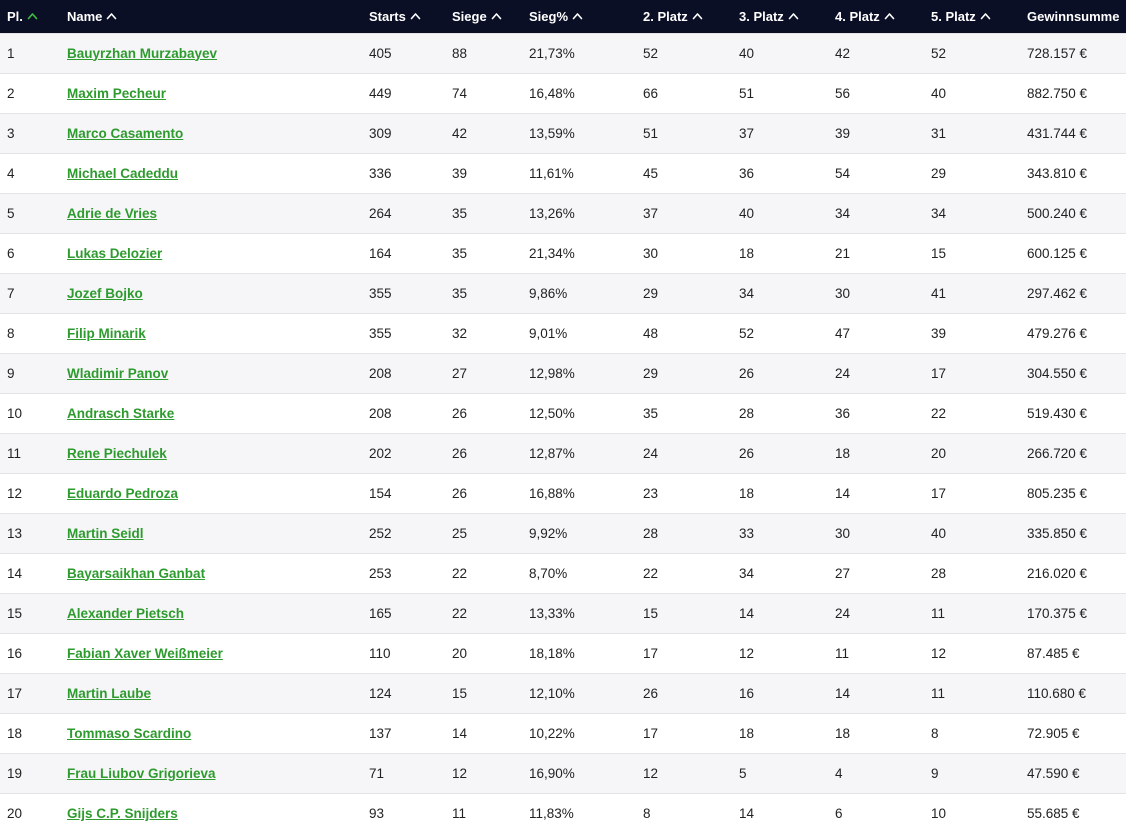 The width and height of the screenshot is (1126, 827). What do you see at coordinates (549, 16) in the screenshot?
I see `column-header-label: Sieg%` at bounding box center [549, 16].